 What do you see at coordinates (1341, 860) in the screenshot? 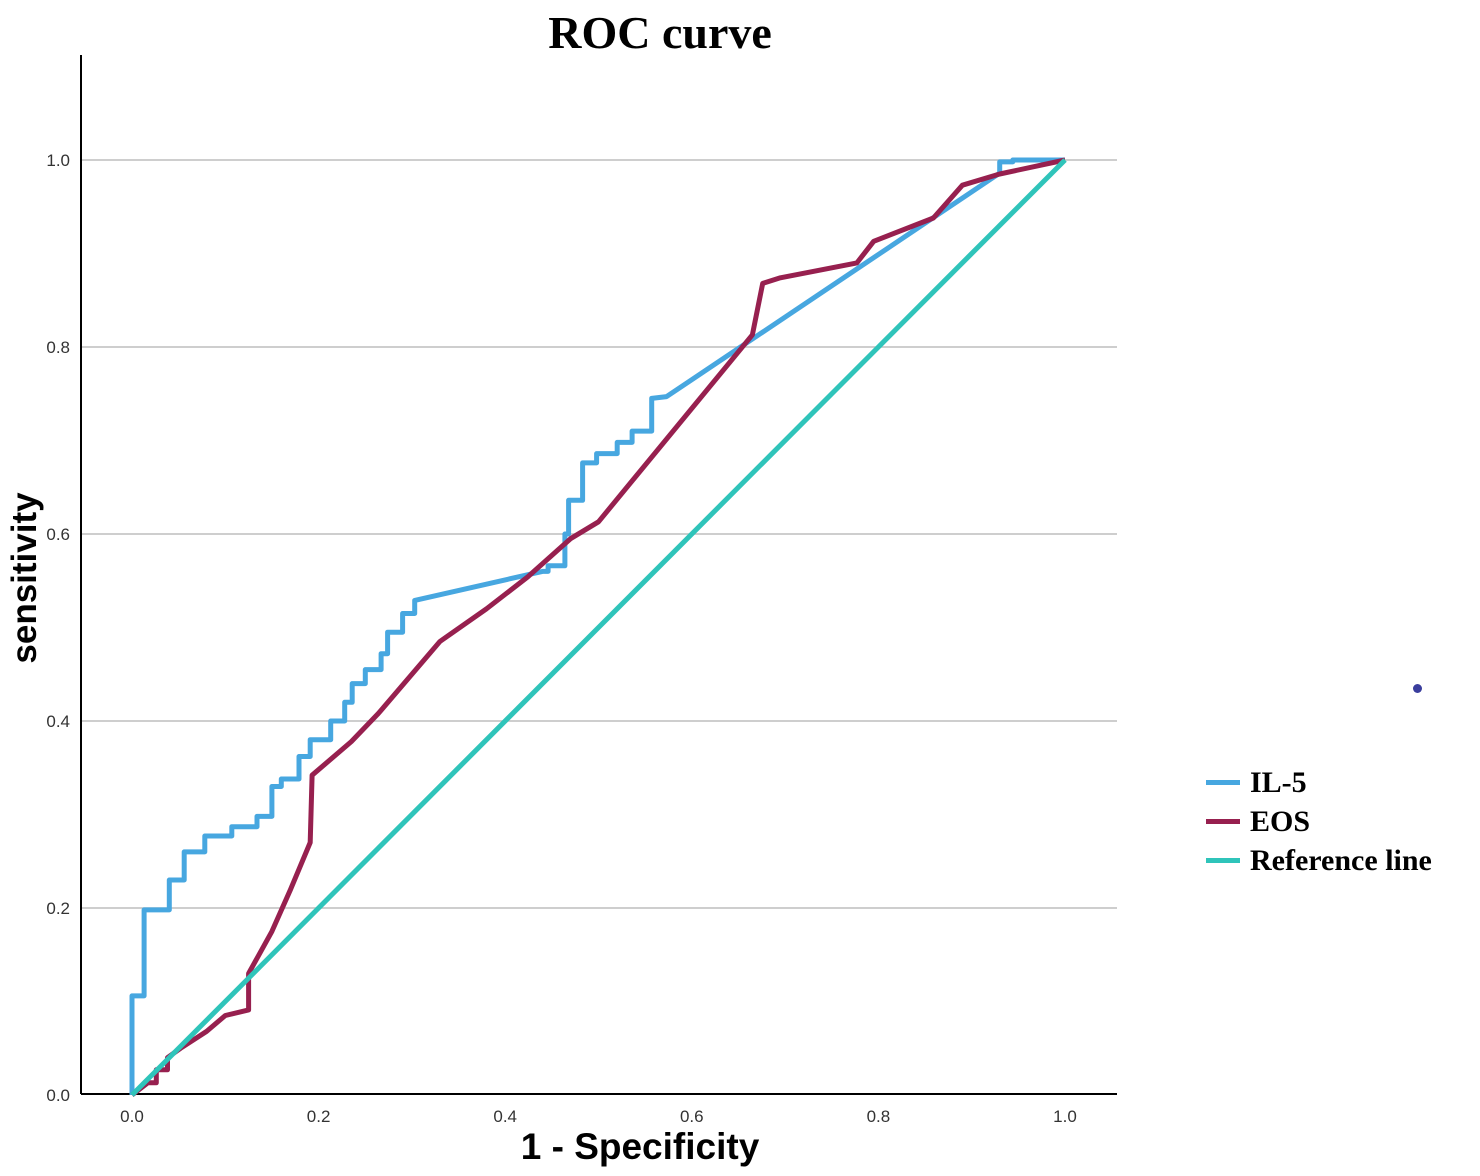
I see `legend-label-reference-line: Reference line` at bounding box center [1341, 860].